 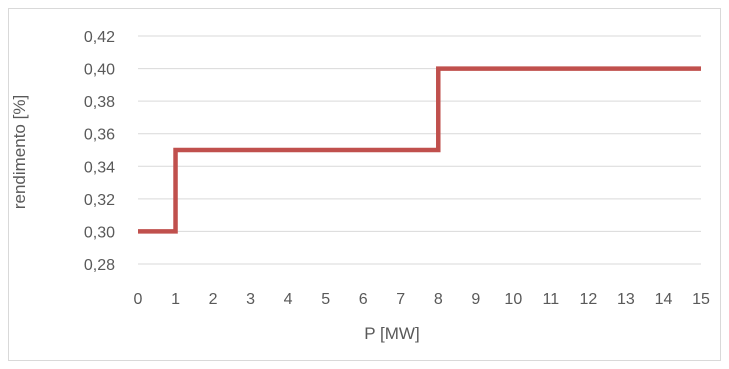 I want to click on x-tick-label: 3, so click(x=250, y=299).